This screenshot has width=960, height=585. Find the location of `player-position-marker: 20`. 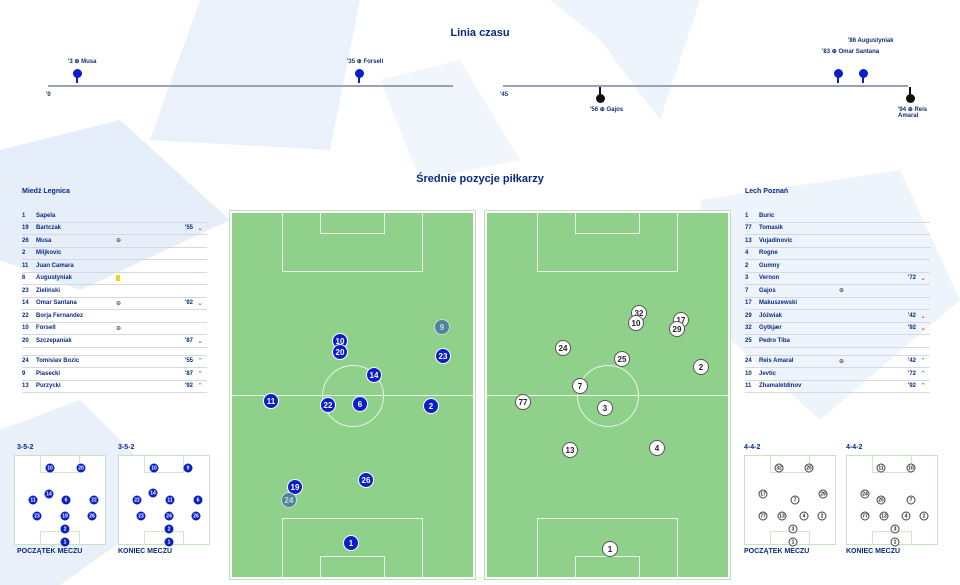

player-position-marker: 20 is located at coordinates (340, 352).